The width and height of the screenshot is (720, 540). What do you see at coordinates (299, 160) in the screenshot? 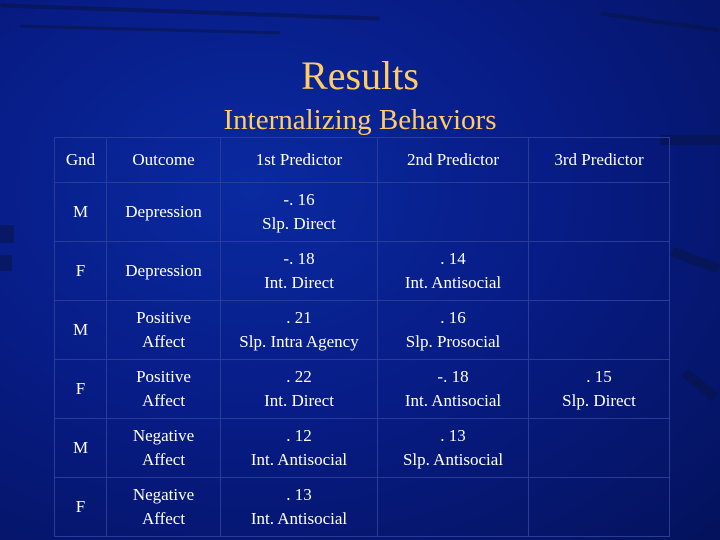
I see `header-1st-predictor: 1st Predictor` at bounding box center [299, 160].